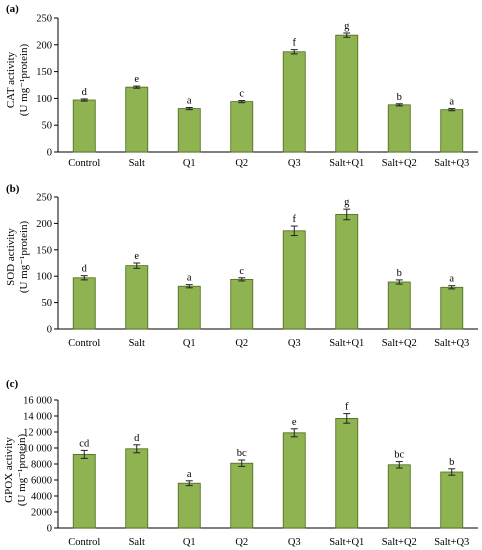  What do you see at coordinates (37, 417) in the screenshot?
I see `y-tick-label-c: 14 000` at bounding box center [37, 417].